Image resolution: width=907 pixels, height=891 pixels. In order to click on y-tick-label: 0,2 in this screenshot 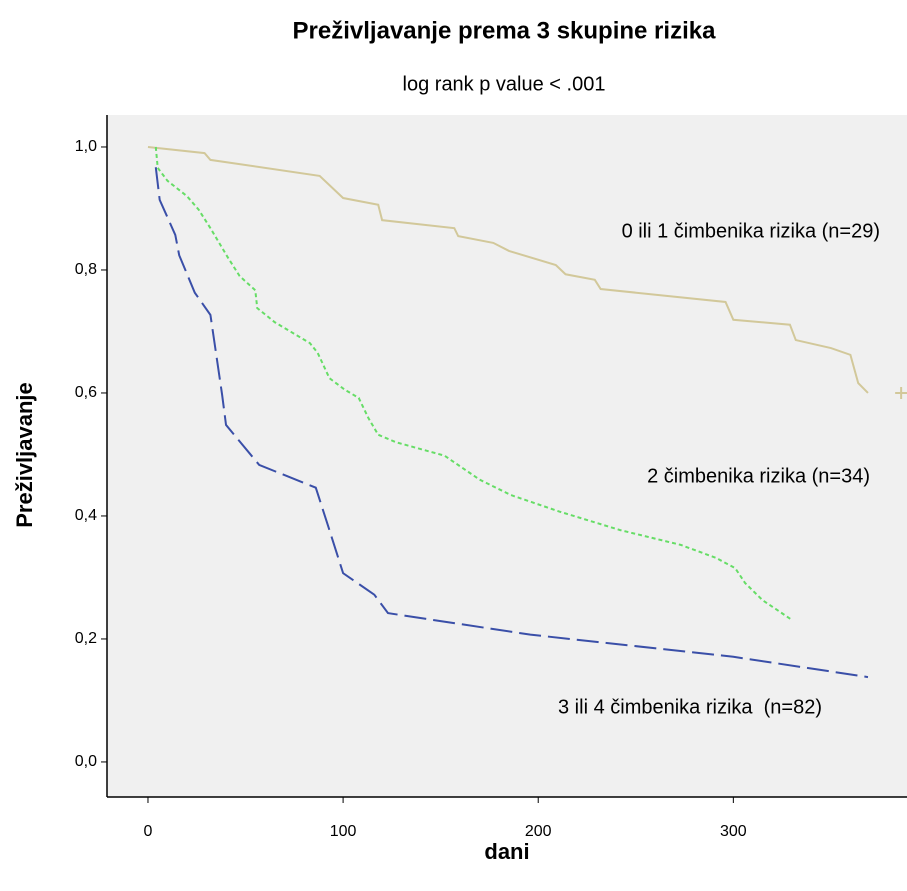, I will do `click(86, 638)`.